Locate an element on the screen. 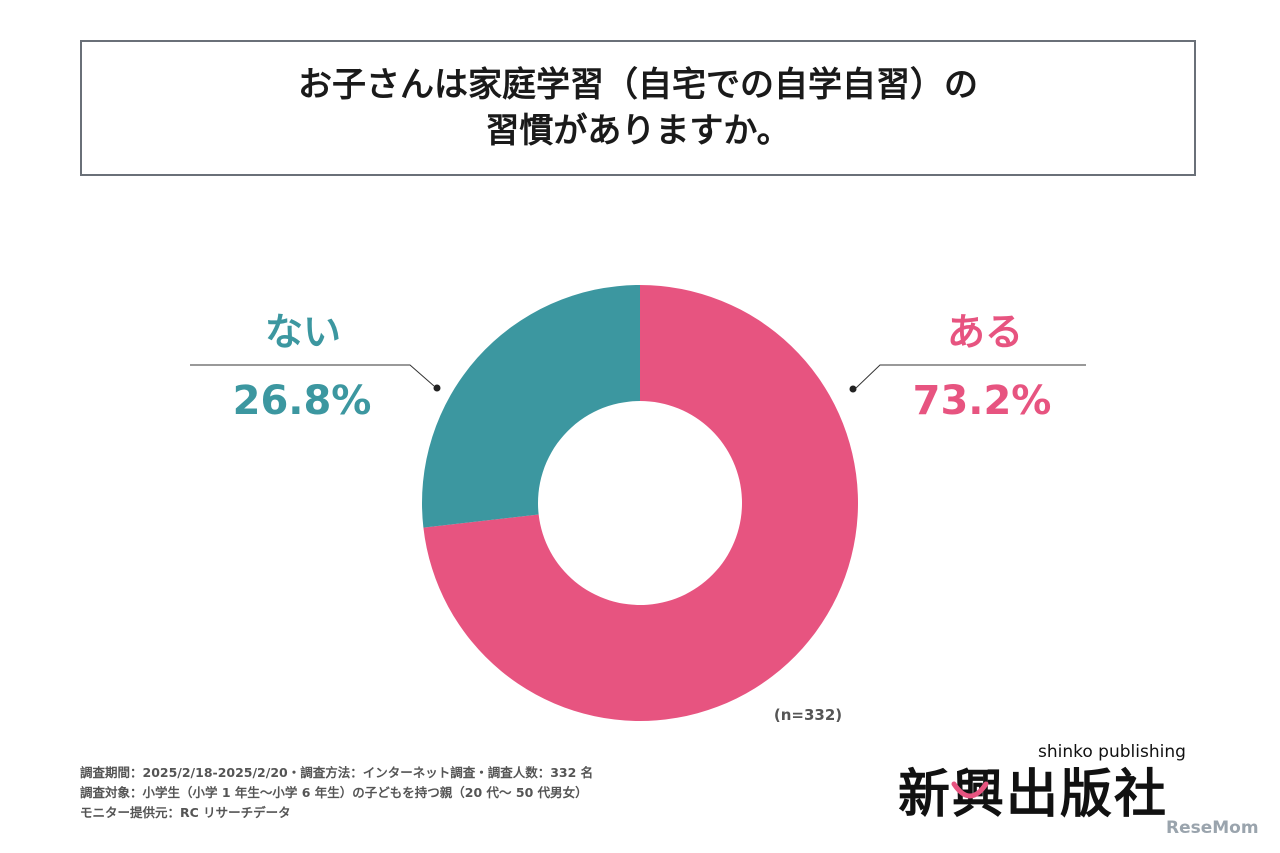 The image size is (1280, 853). logo-wordmark: 新興出版社 is located at coordinates (1033, 794).